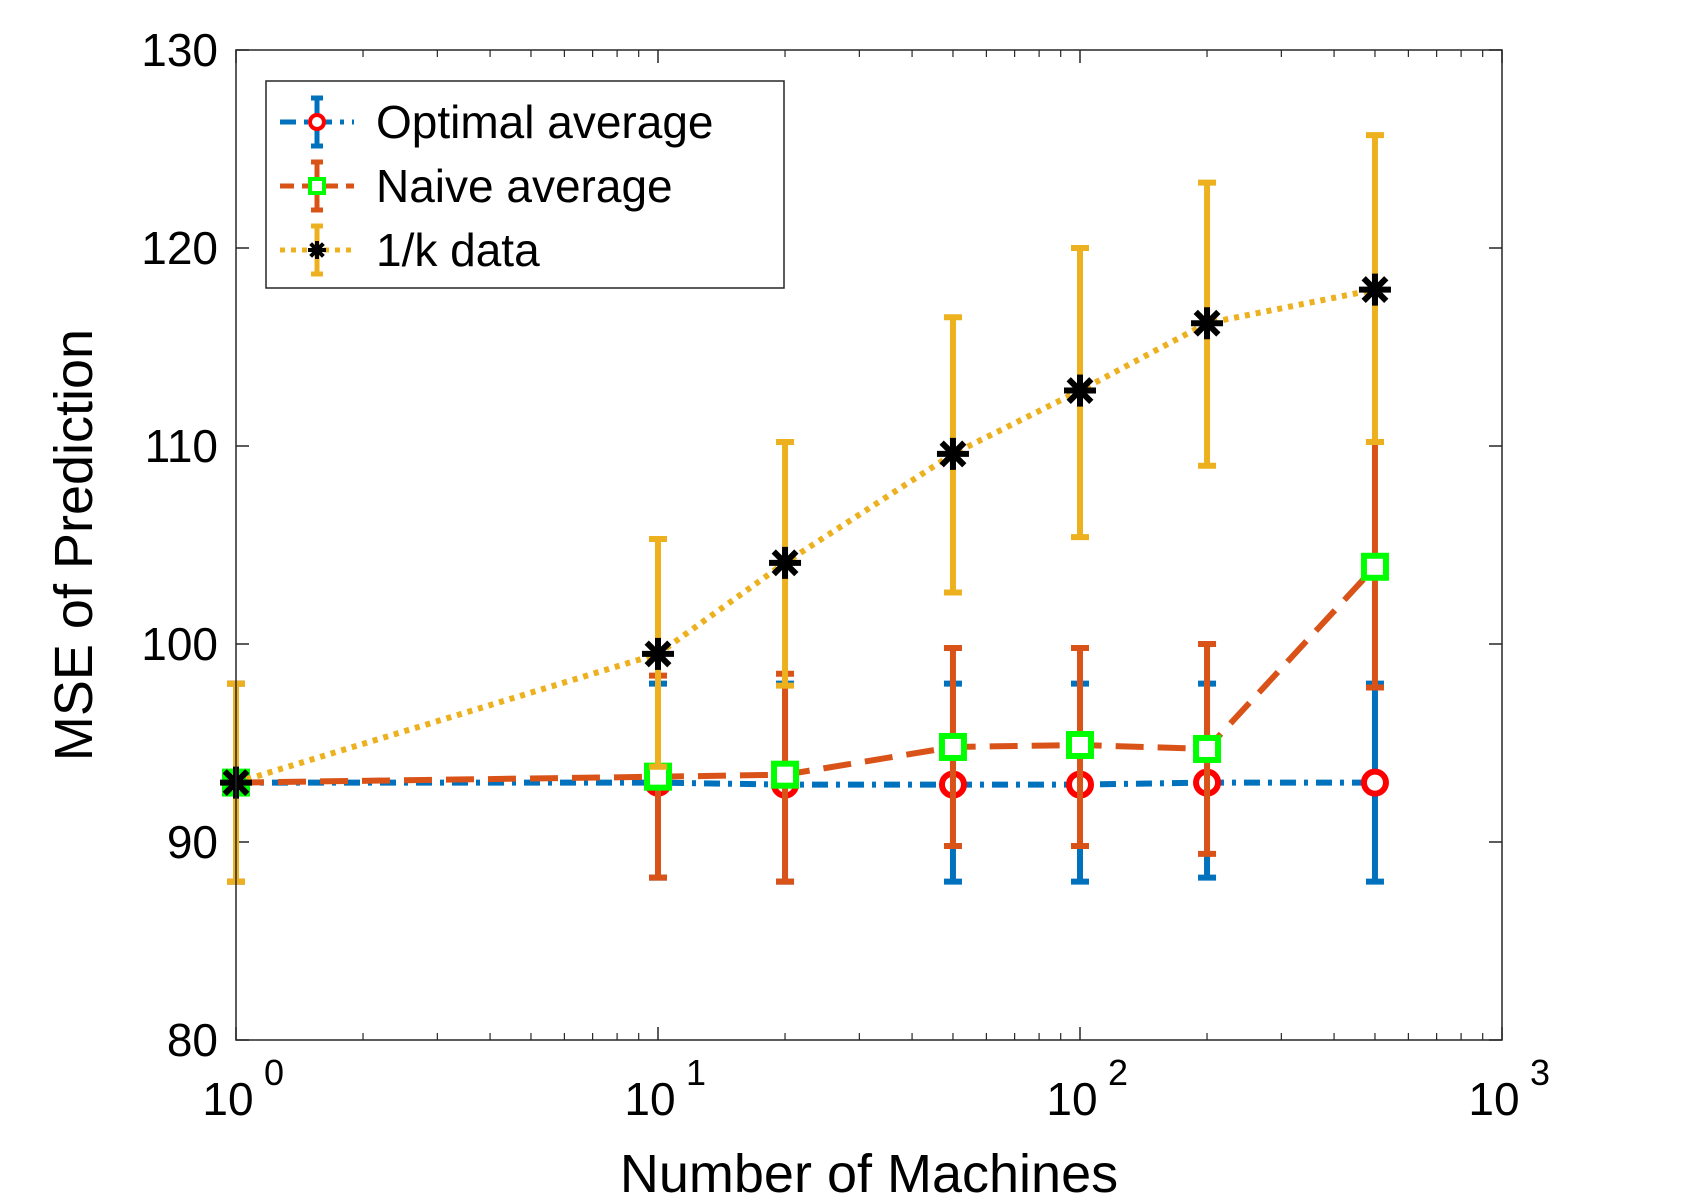 This screenshot has width=1686, height=1204. What do you see at coordinates (179, 50) in the screenshot?
I see `y-tick-label: 130` at bounding box center [179, 50].